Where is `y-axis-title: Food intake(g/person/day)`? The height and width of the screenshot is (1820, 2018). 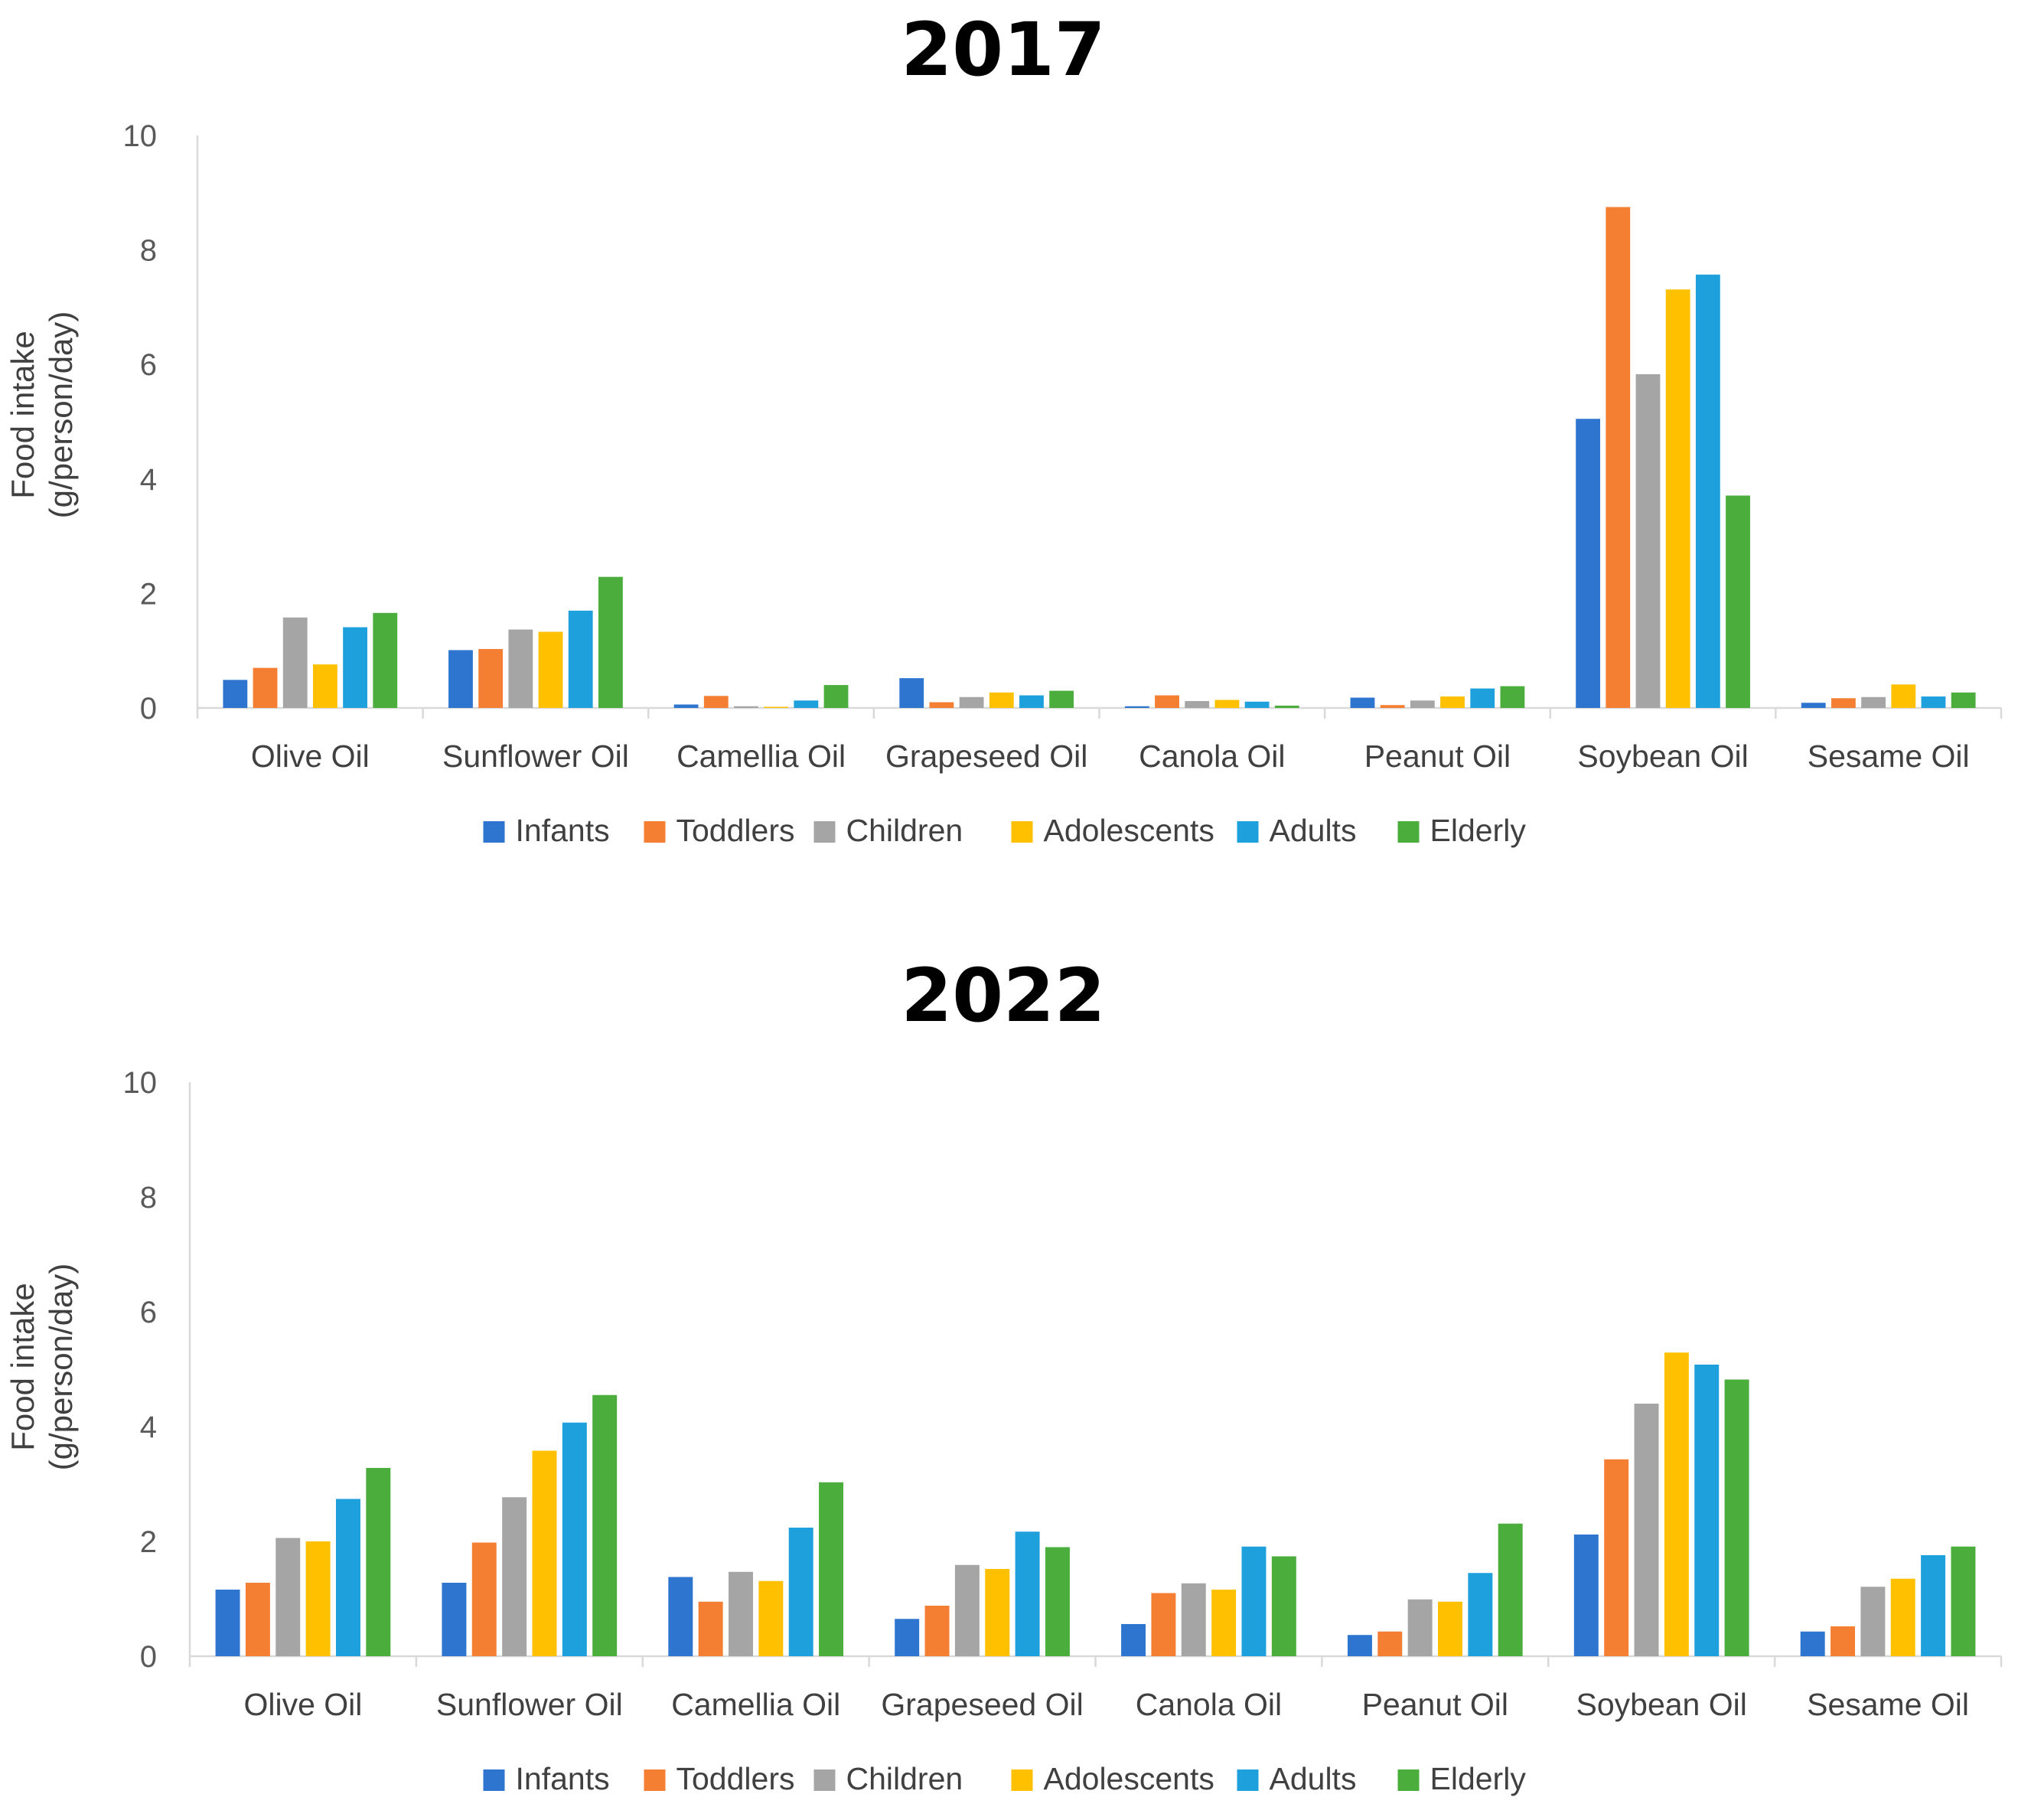
y-axis-title: Food intake(g/person/day) is located at coordinates (42, 415).